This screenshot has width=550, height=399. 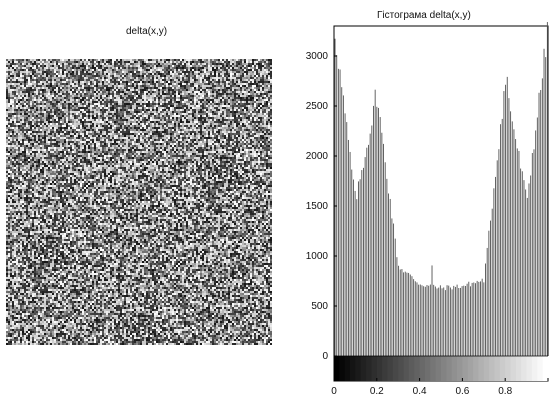 What do you see at coordinates (334, 391) in the screenshot?
I see `x-tick-label: 0` at bounding box center [334, 391].